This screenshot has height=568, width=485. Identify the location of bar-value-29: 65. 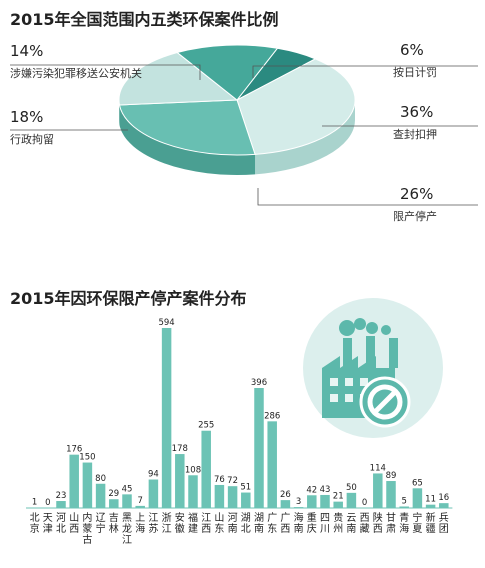
(417, 483).